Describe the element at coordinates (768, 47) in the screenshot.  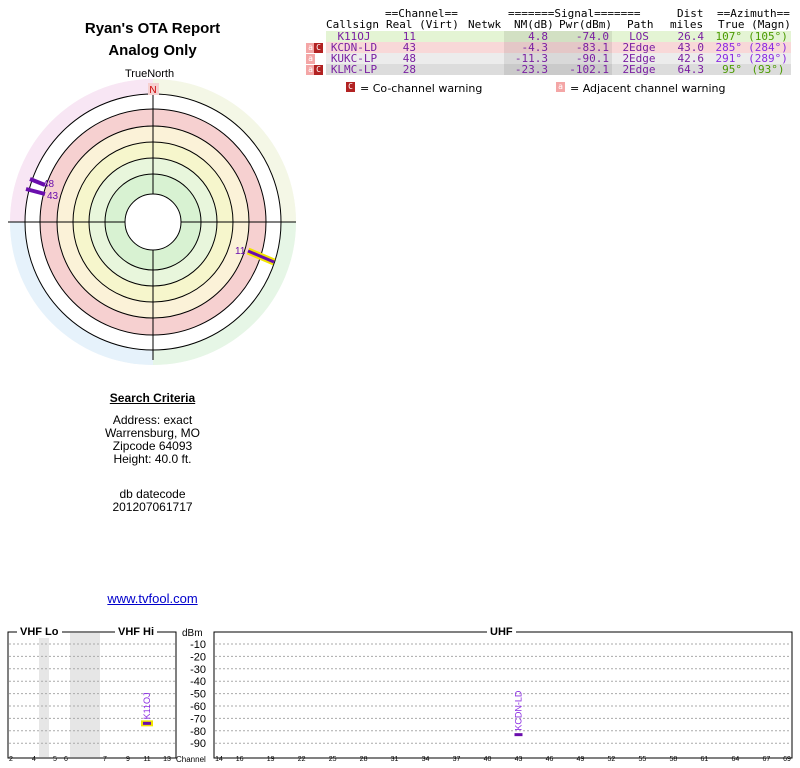
I see `cell-magn: (284°)` at that location.